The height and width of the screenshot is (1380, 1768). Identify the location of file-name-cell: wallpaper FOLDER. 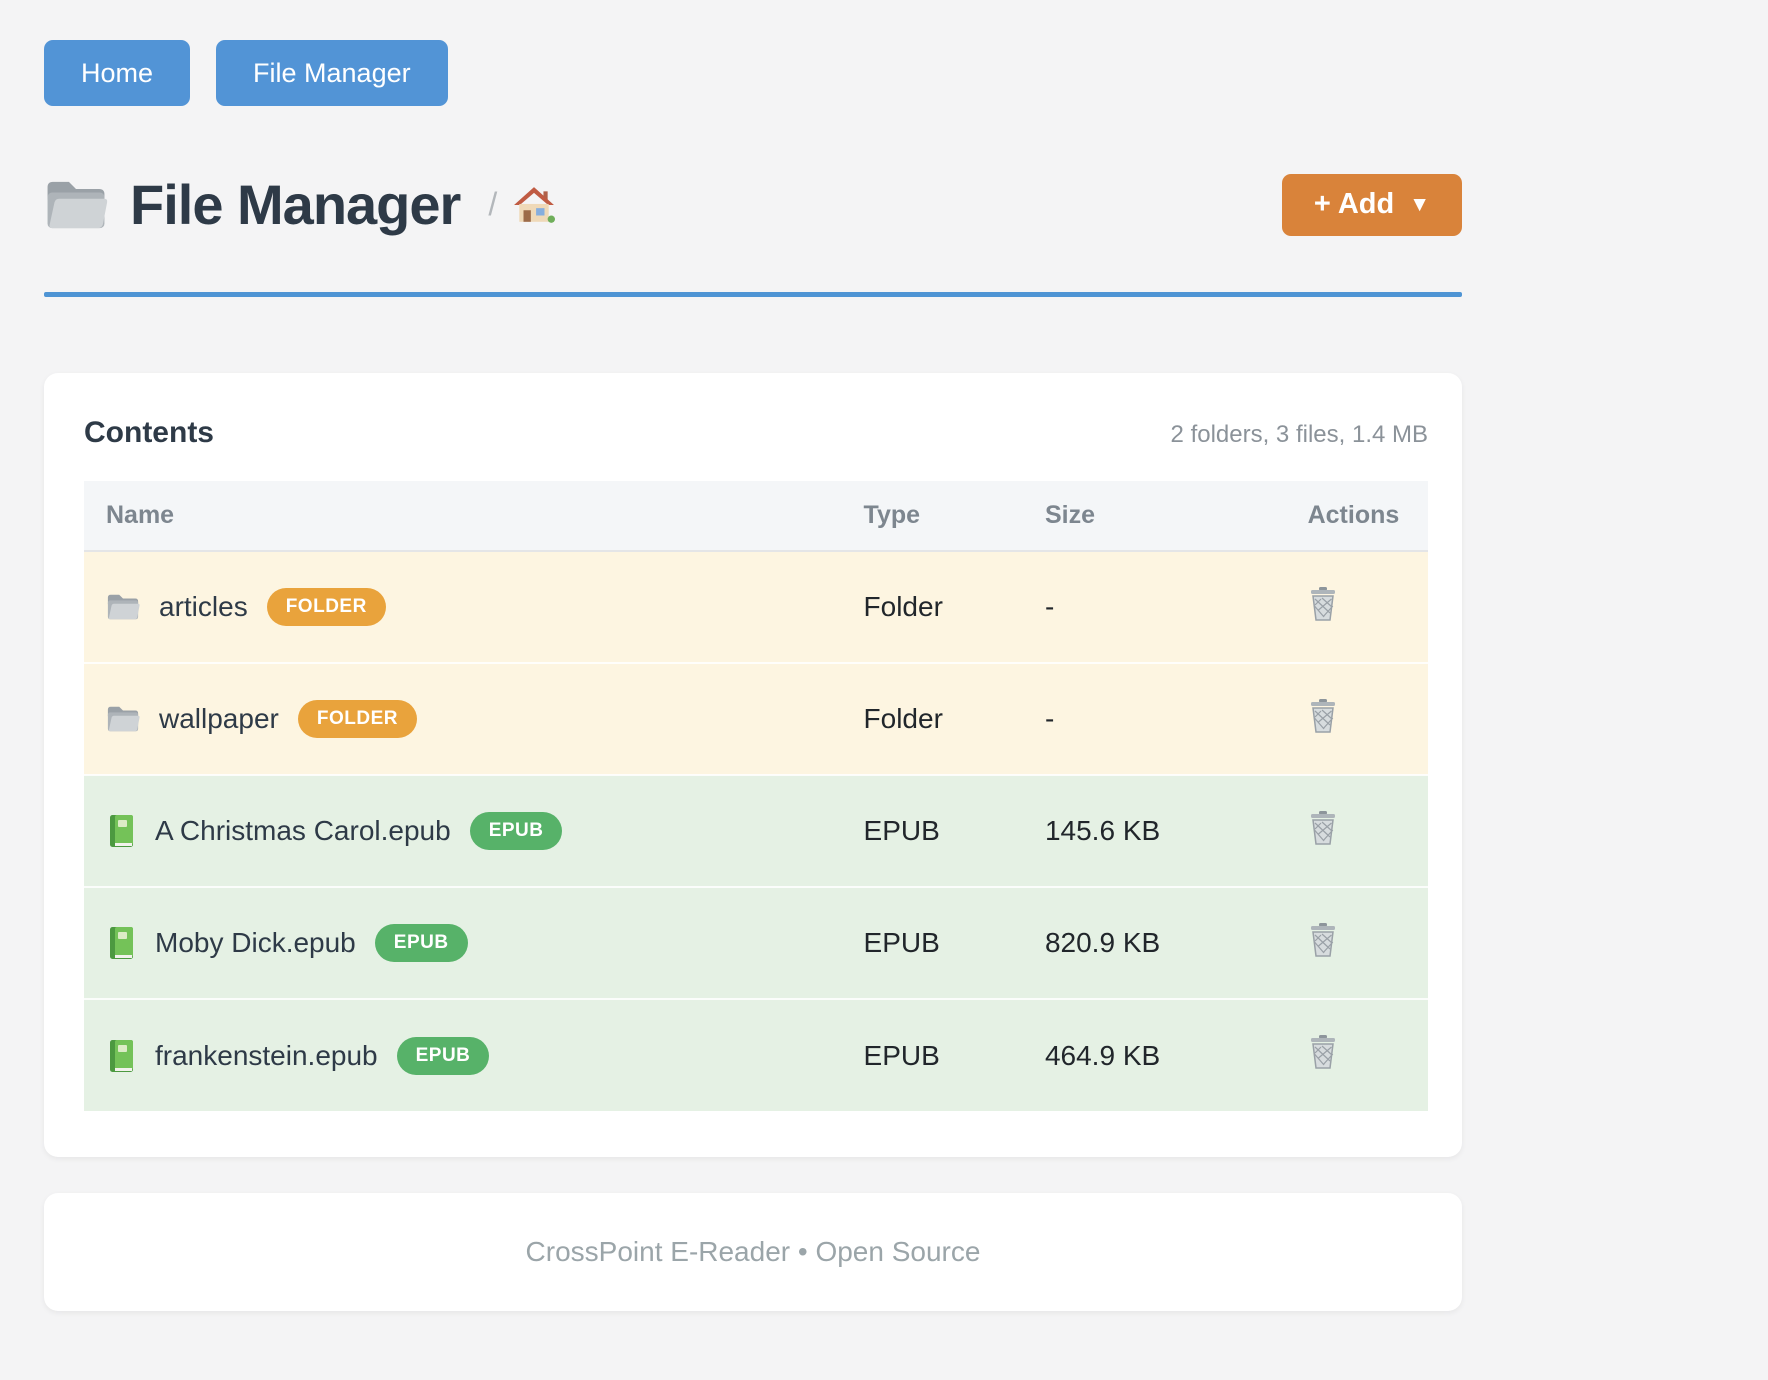
(474, 719).